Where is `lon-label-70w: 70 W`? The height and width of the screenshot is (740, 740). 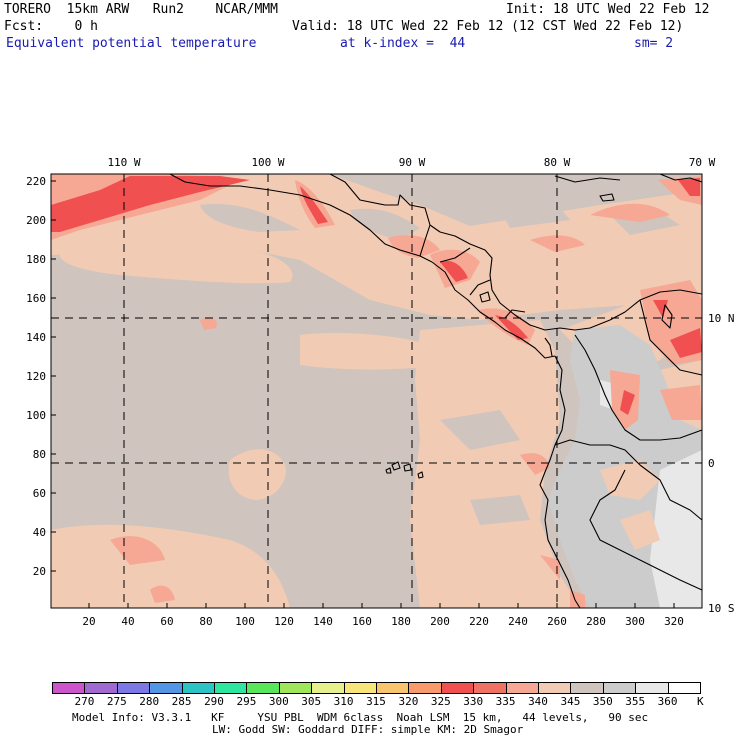 lon-label-70w: 70 W is located at coordinates (702, 162).